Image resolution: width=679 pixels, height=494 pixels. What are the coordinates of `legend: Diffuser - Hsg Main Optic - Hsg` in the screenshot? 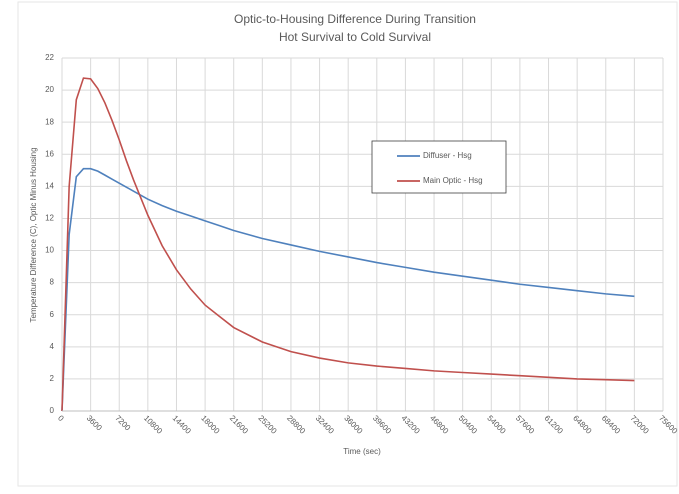 It's located at (439, 167).